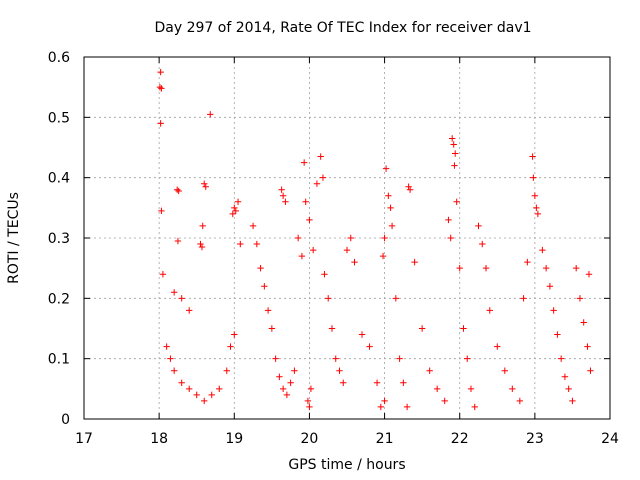 The image size is (640, 480). What do you see at coordinates (14, 238) in the screenshot?
I see `y-axis-title: ROTI / TECUs` at bounding box center [14, 238].